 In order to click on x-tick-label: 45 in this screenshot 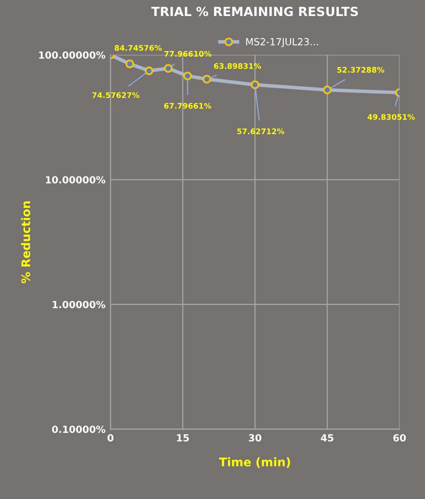, I will do `click(327, 438)`.